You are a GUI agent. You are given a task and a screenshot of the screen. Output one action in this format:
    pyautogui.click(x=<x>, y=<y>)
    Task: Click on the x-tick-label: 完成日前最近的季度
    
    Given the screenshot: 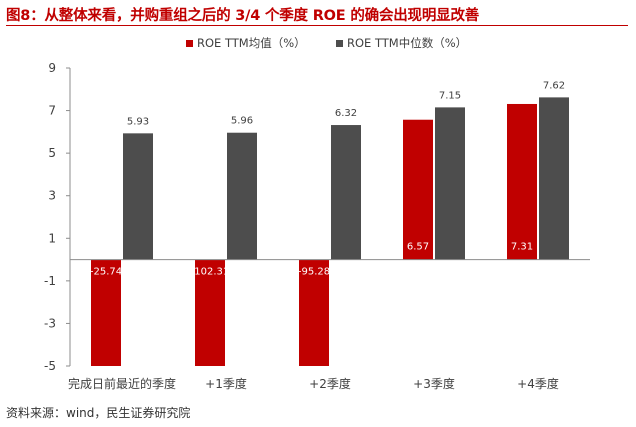 What is the action you would take?
    pyautogui.click(x=122, y=383)
    